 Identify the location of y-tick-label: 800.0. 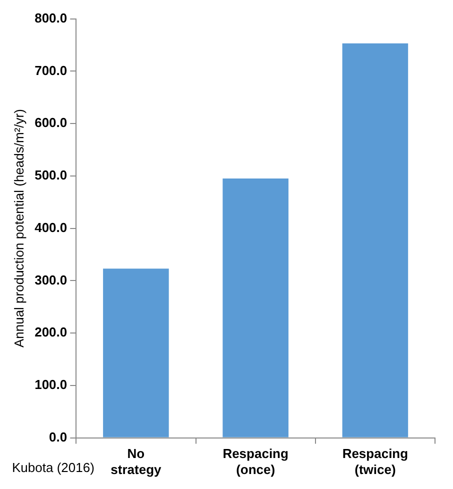
(51, 18).